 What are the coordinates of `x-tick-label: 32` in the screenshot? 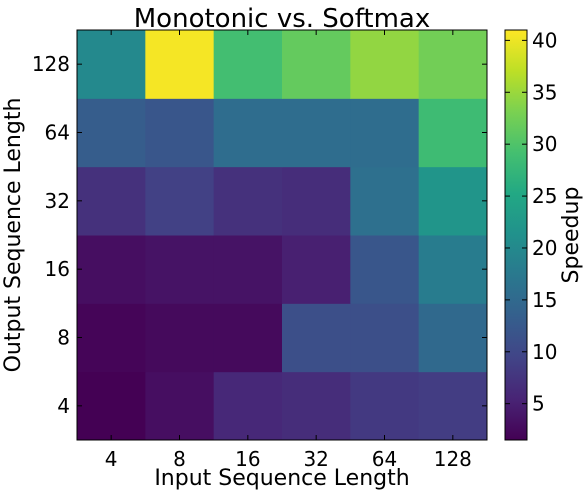 It's located at (315, 459).